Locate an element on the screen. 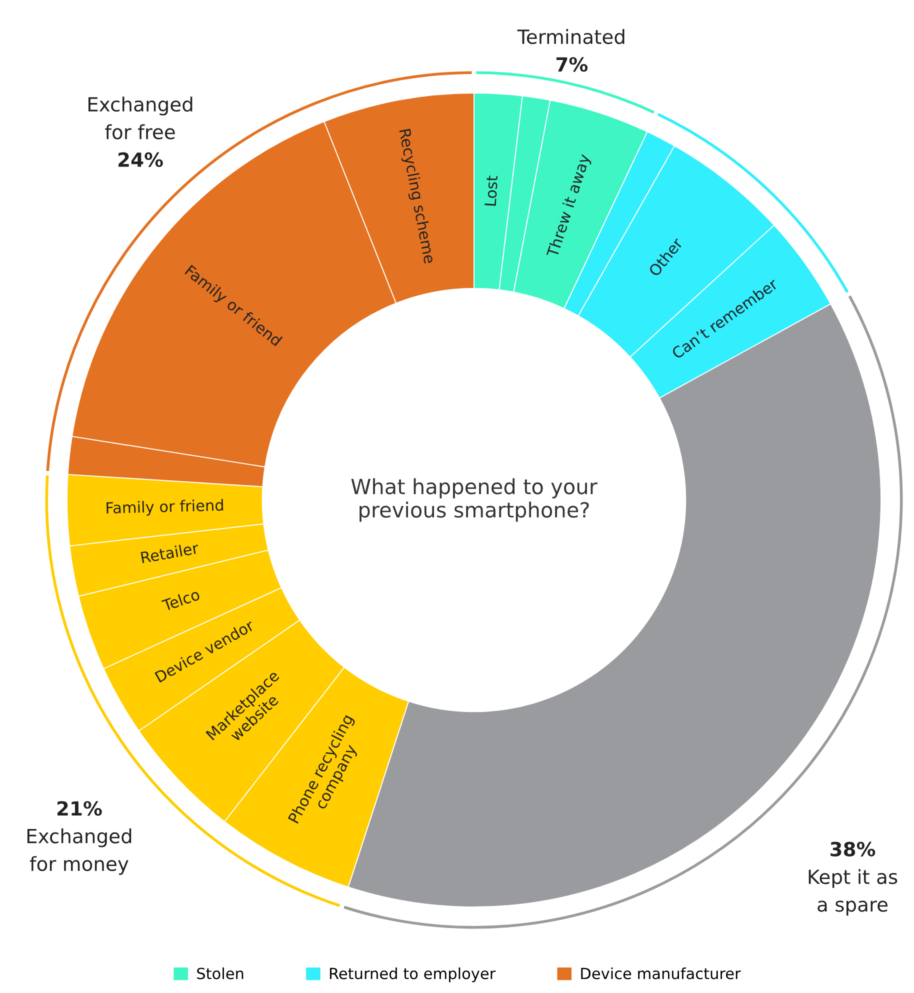  text: Exchanged for free 24% is located at coordinates (140, 132).